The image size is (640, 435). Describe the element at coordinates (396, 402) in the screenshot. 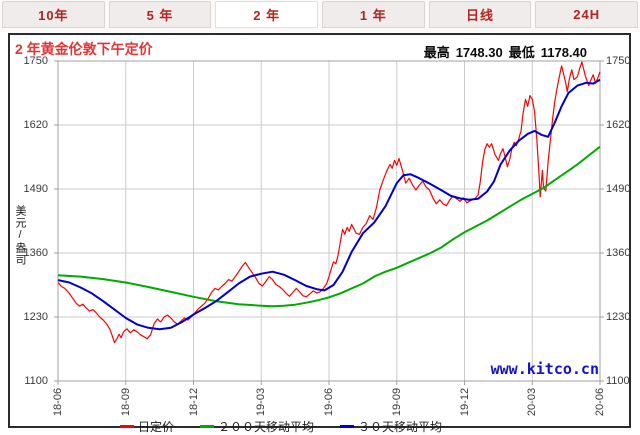

I see `x-axis-label: 19-09` at that location.